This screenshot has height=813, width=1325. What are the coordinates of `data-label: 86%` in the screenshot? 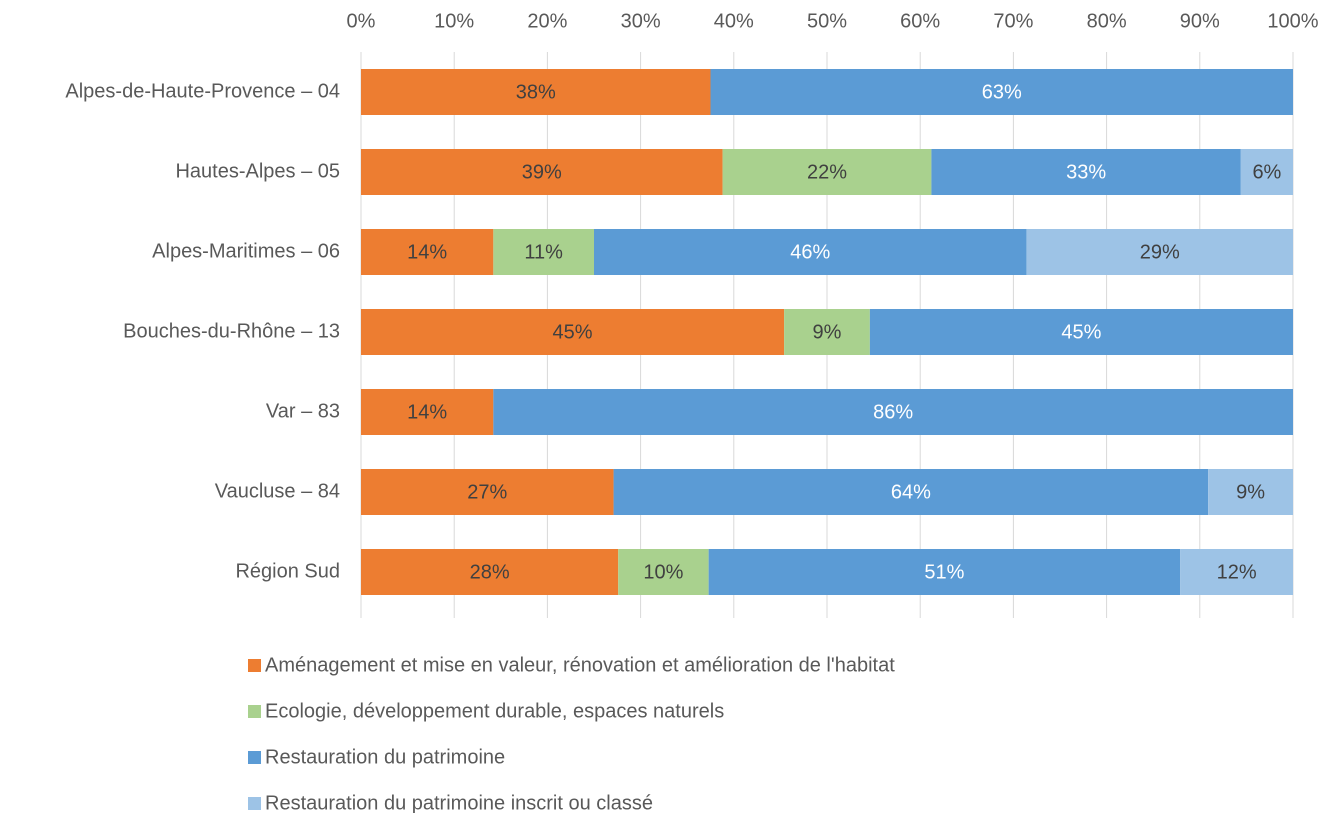 It's located at (893, 412).